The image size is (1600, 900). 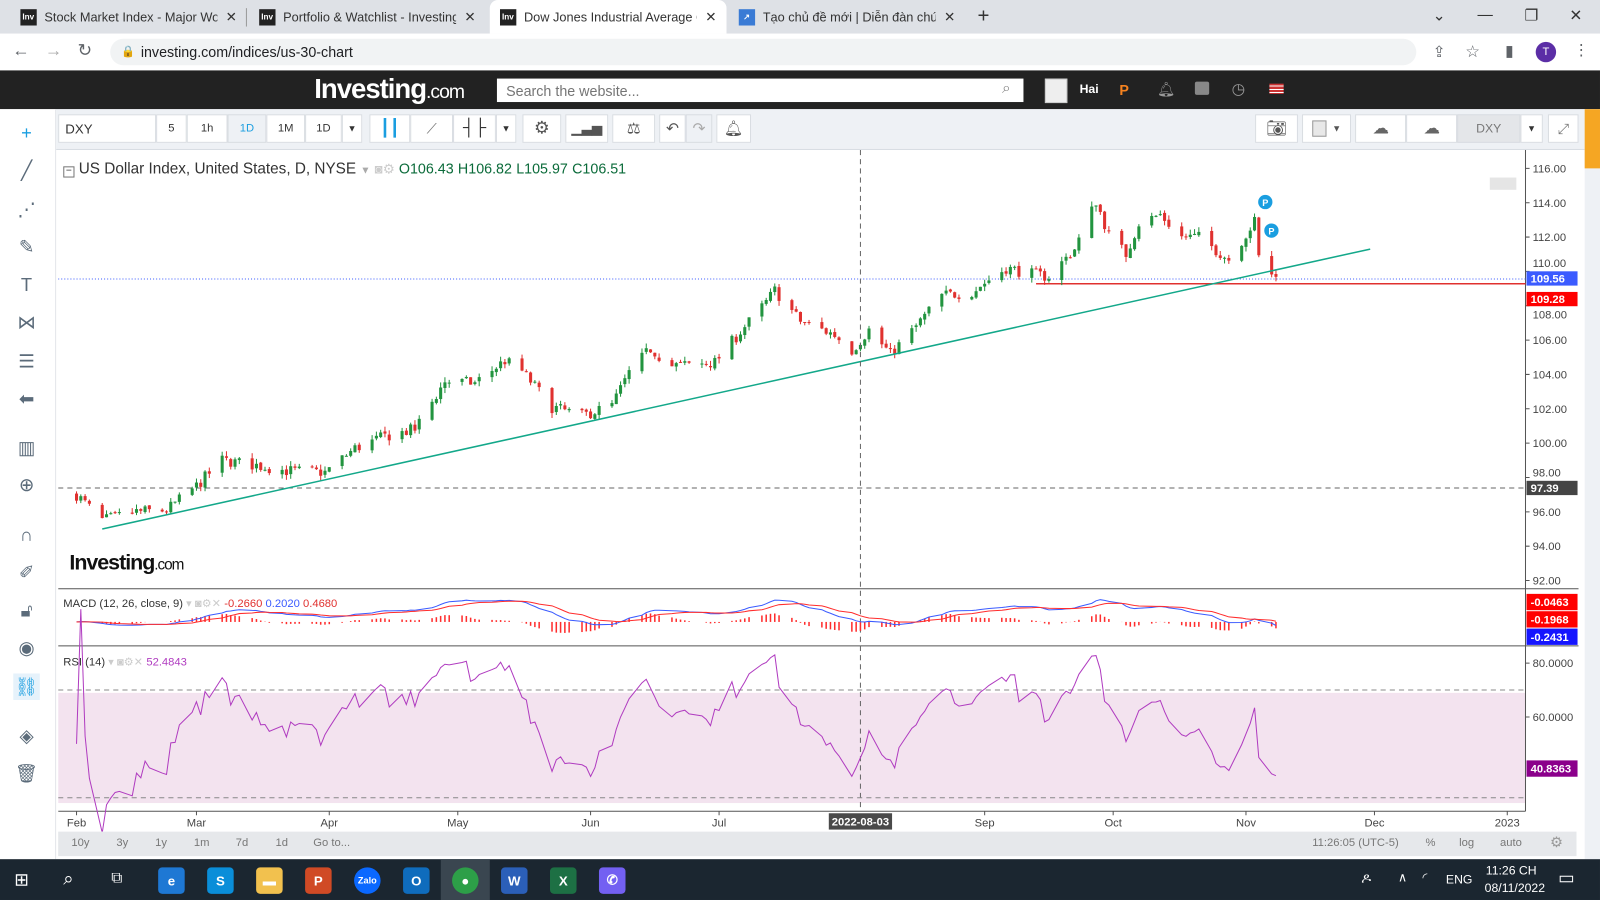 I want to click on title-dropdown-icon: ▼, so click(x=365, y=171).